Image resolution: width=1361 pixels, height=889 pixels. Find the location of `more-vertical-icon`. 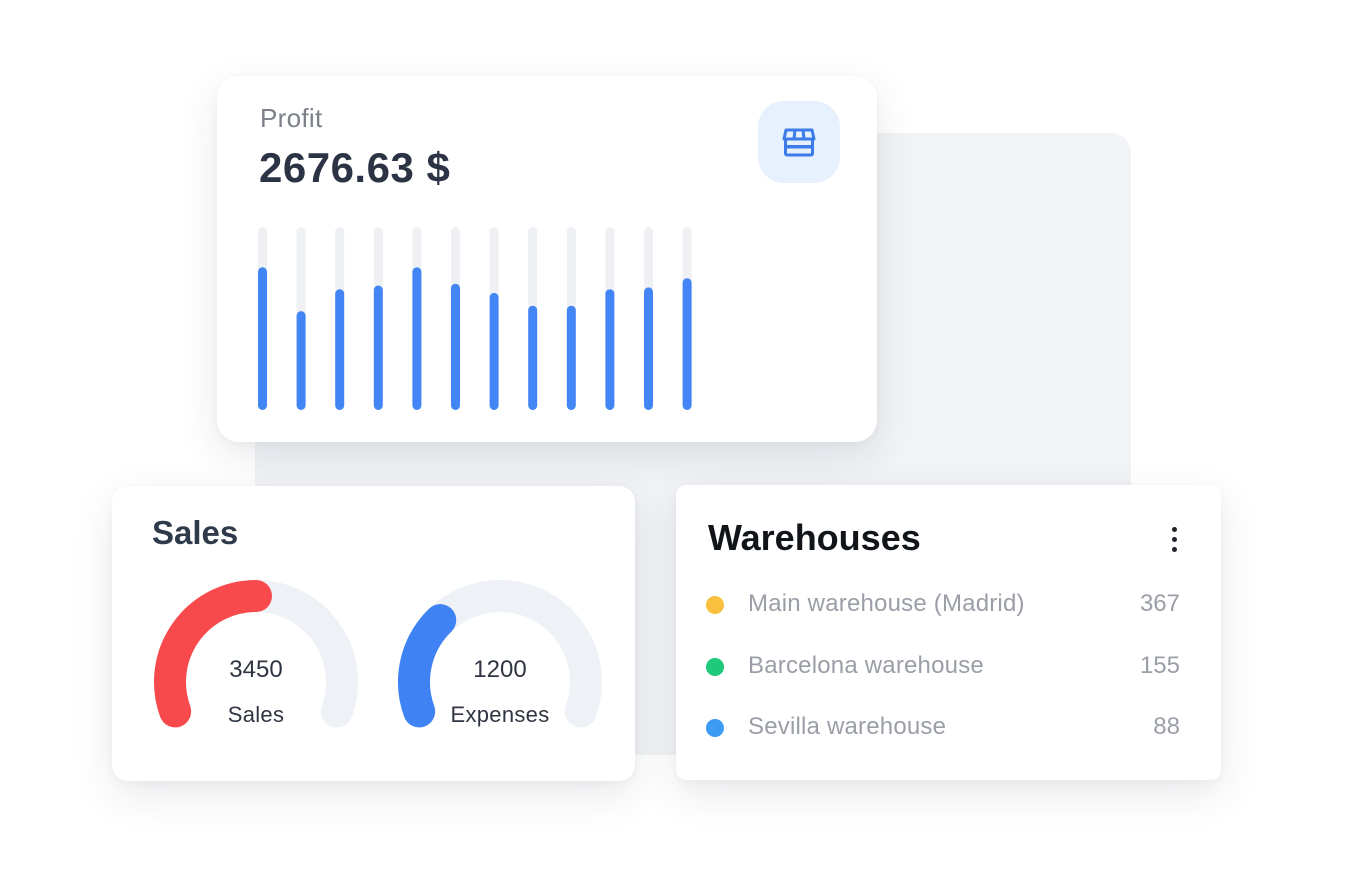

more-vertical-icon is located at coordinates (1174, 539).